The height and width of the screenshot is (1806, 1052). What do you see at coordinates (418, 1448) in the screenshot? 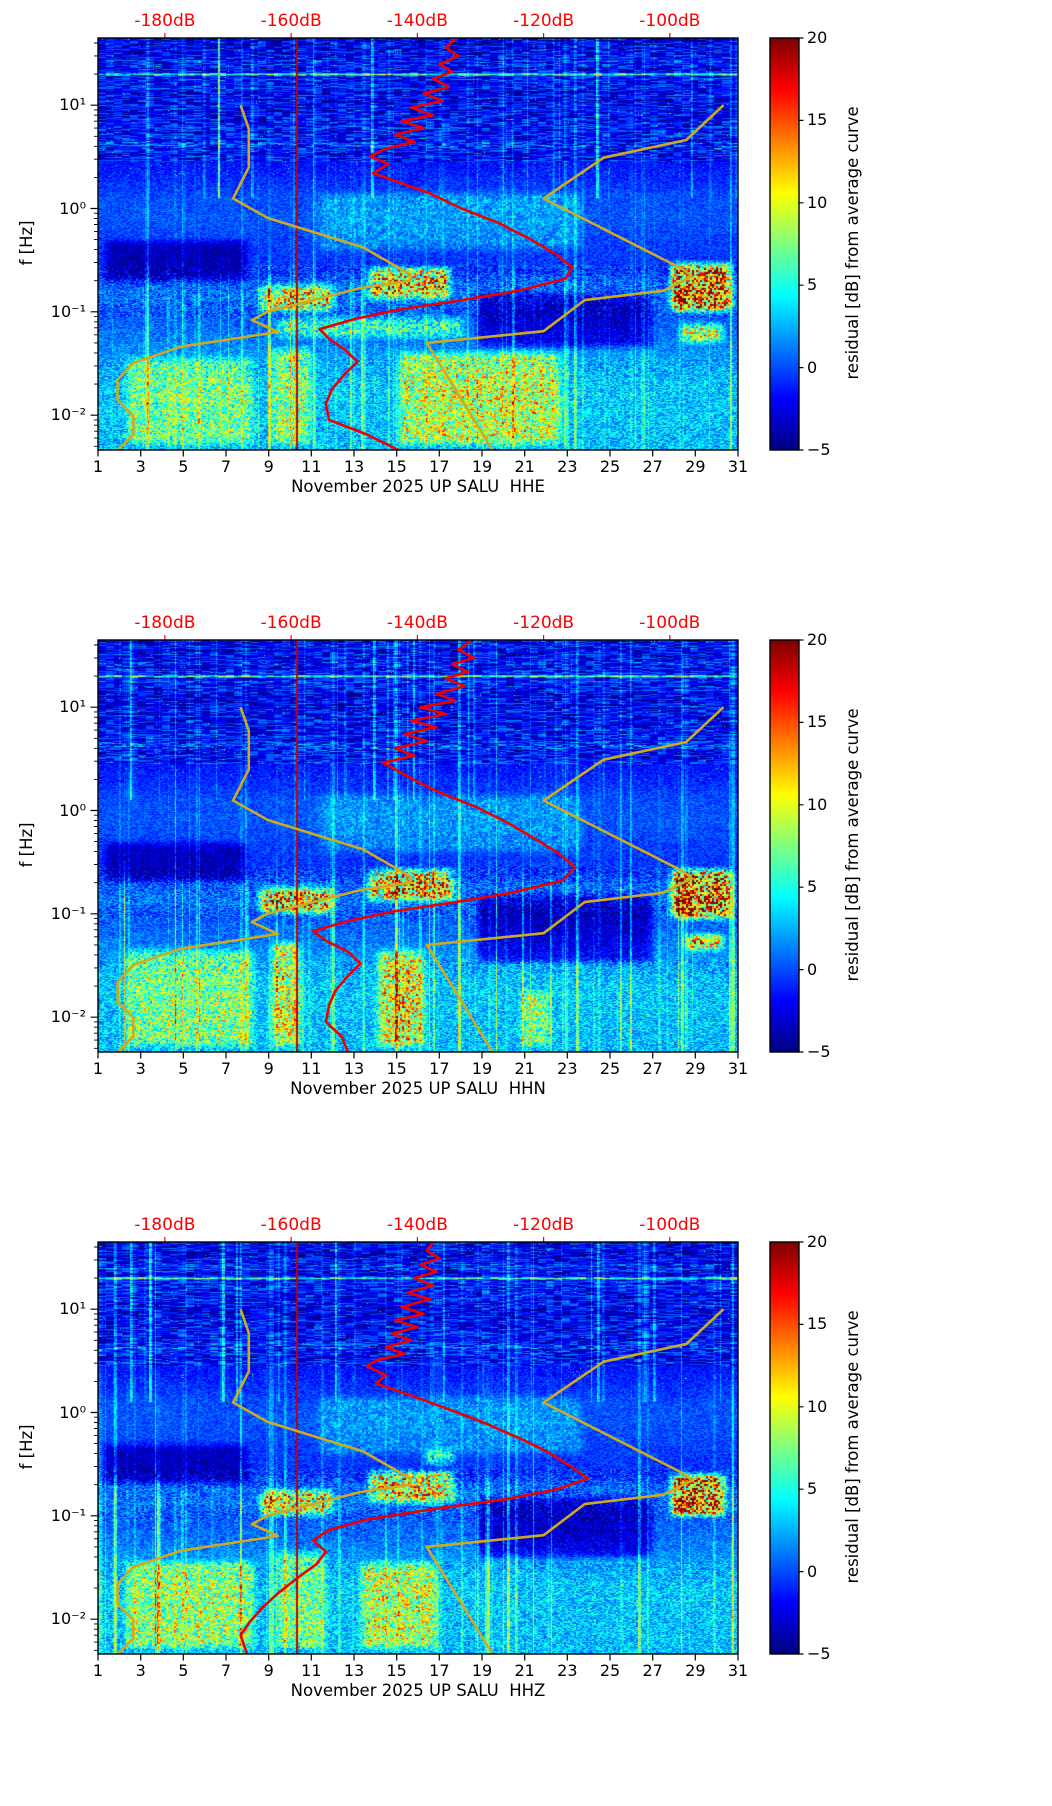
I see `spectrogram-canvas-hhz` at bounding box center [418, 1448].